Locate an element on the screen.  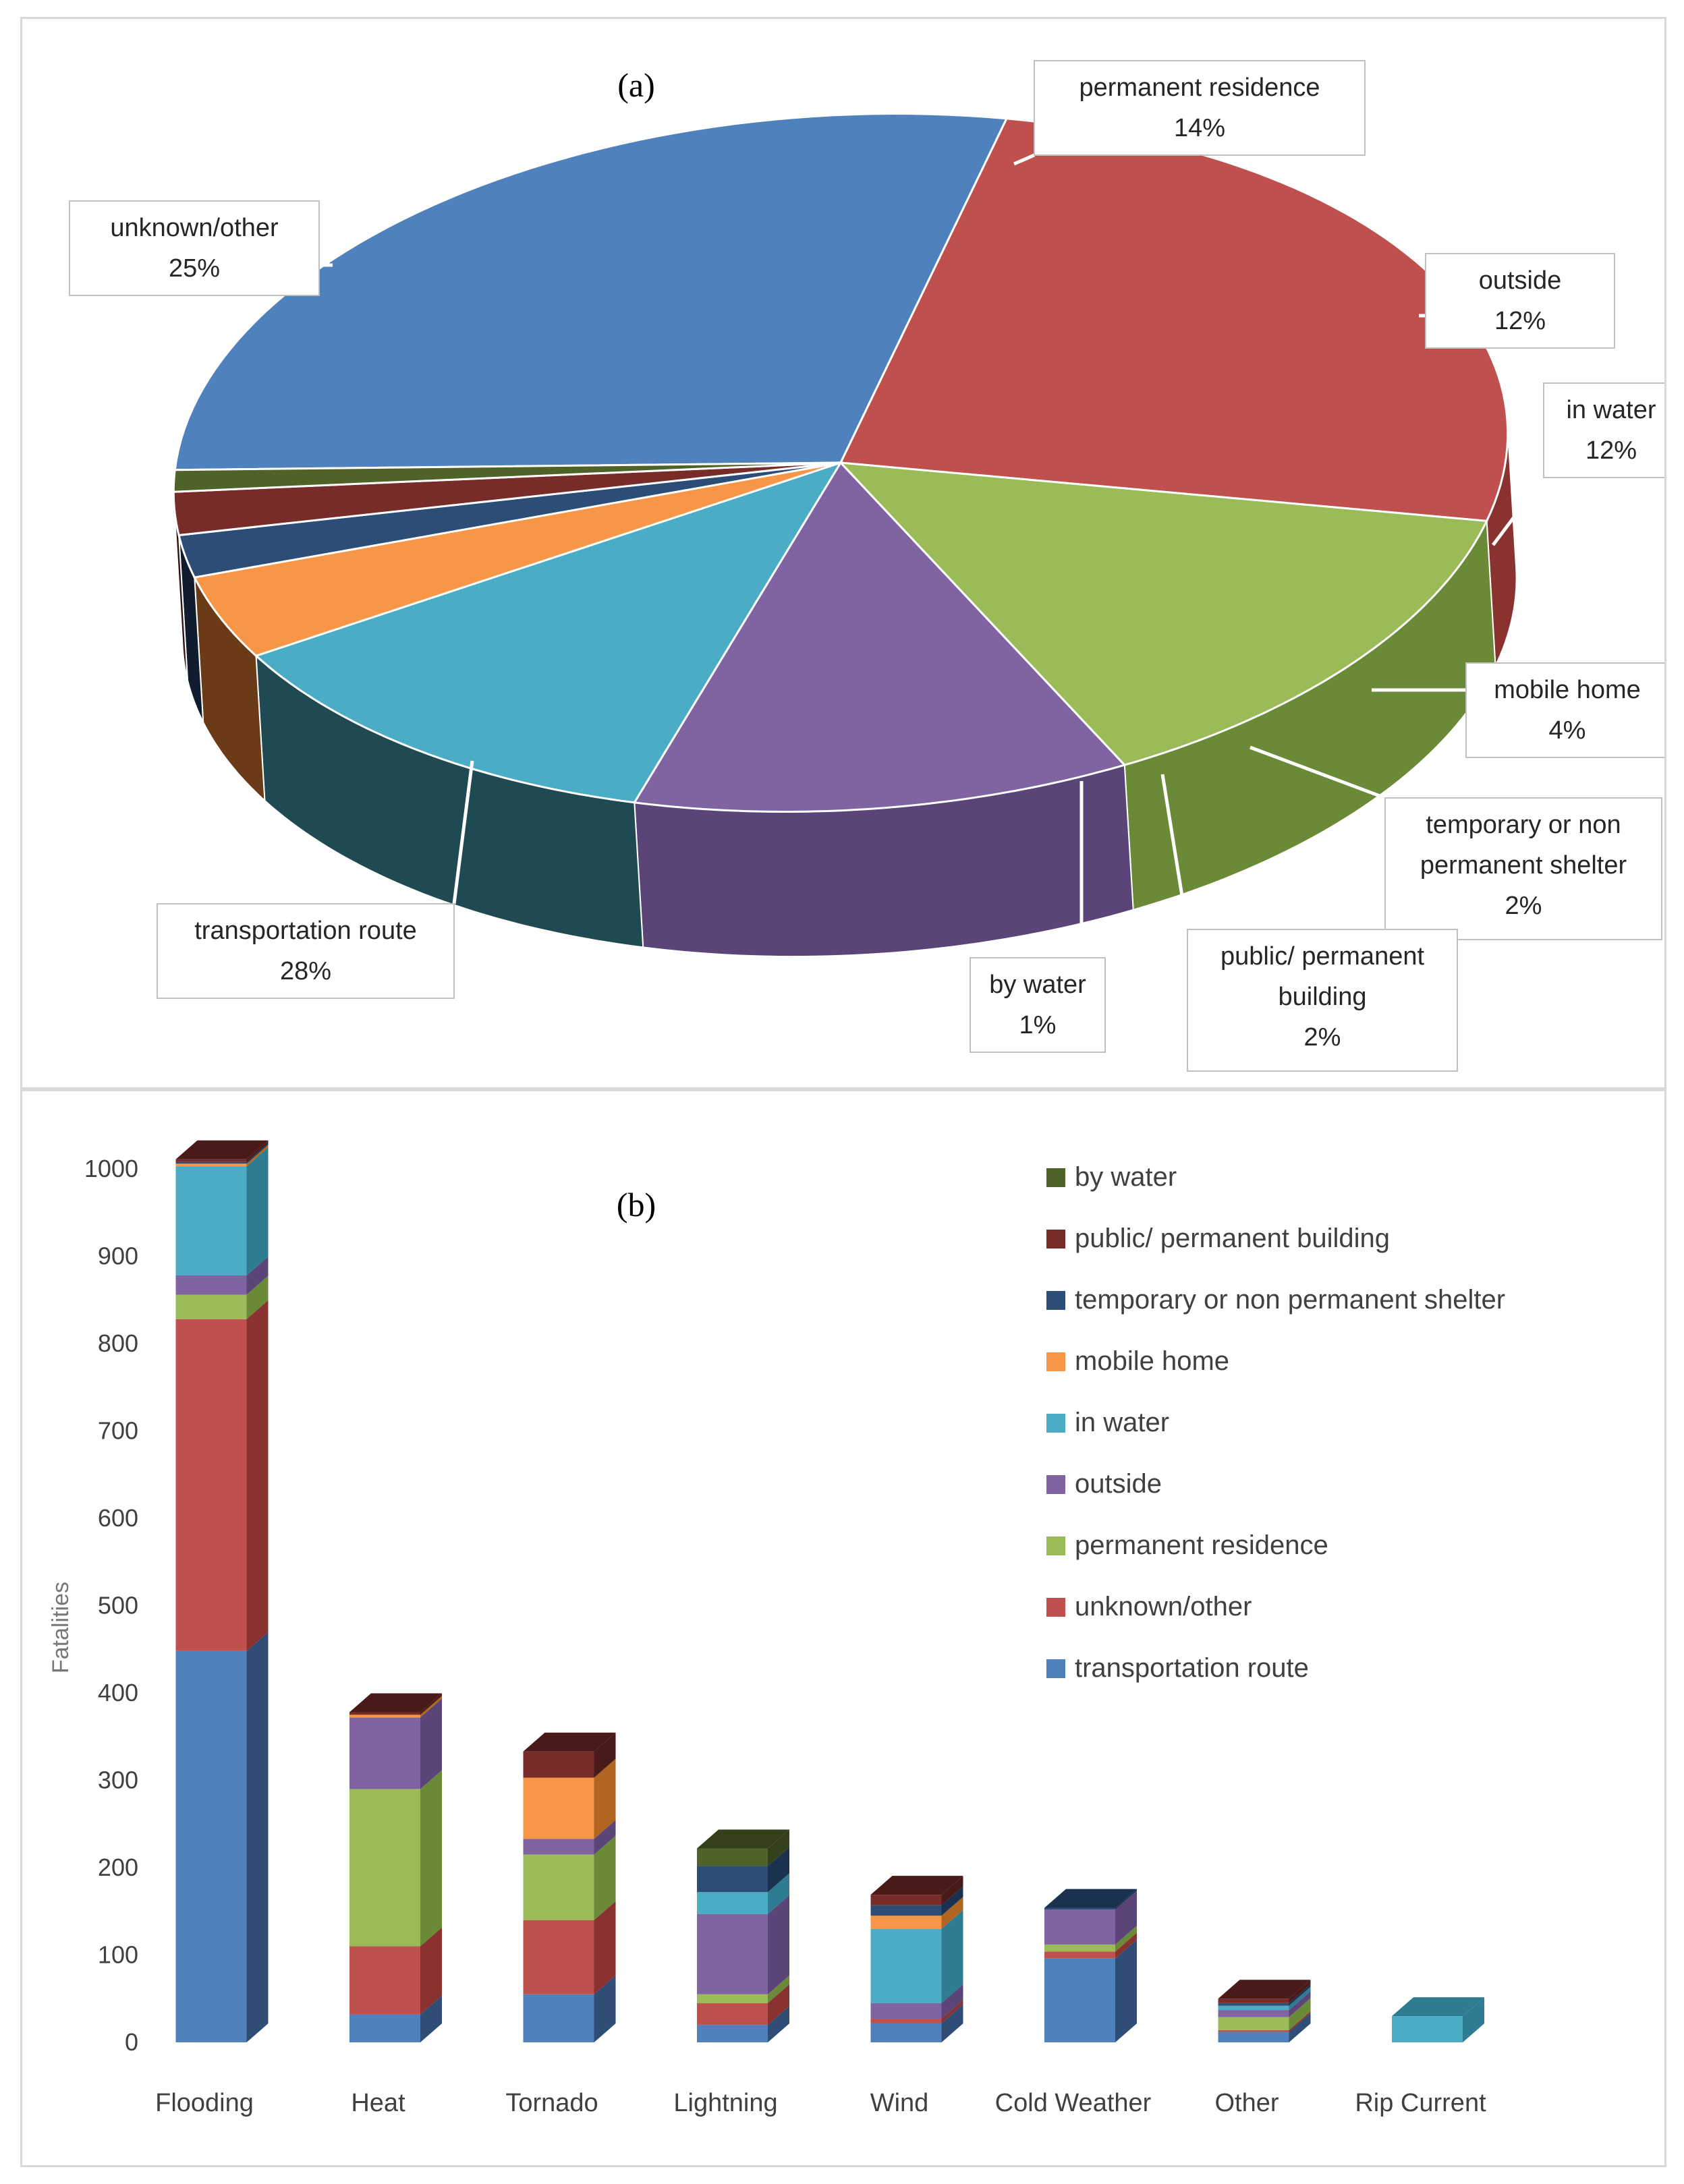
legend-label: unknown/other is located at coordinates (1163, 1607).